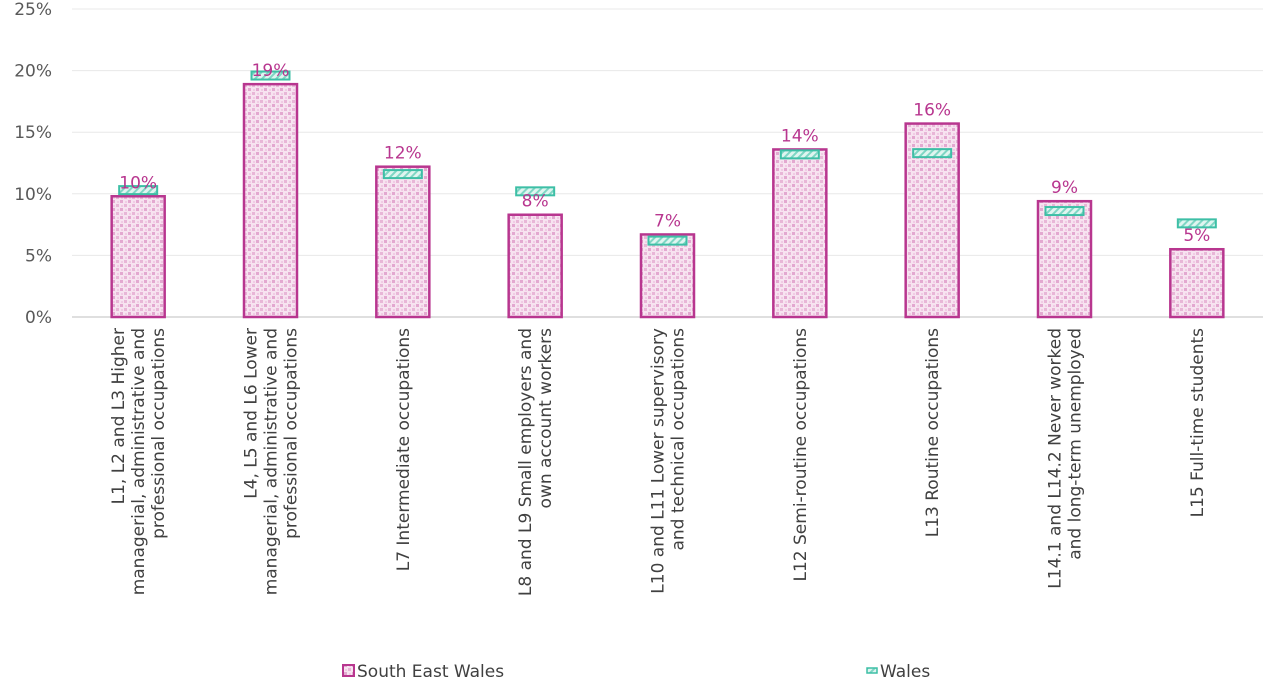  I want to click on x-tick-label-line: L13 Routine occupations, so click(933, 432).